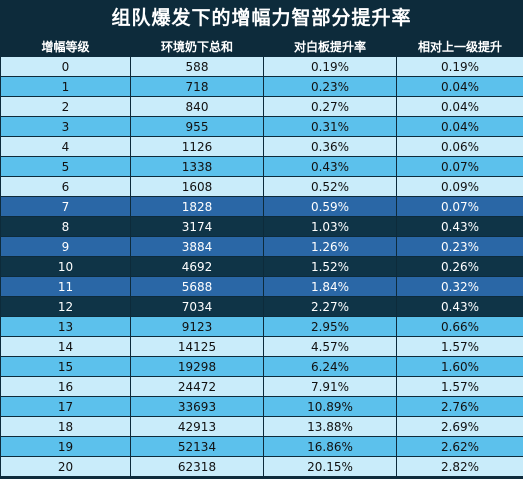  Describe the element at coordinates (459, 366) in the screenshot. I see `cell-vs-prev: 1.60%` at that location.